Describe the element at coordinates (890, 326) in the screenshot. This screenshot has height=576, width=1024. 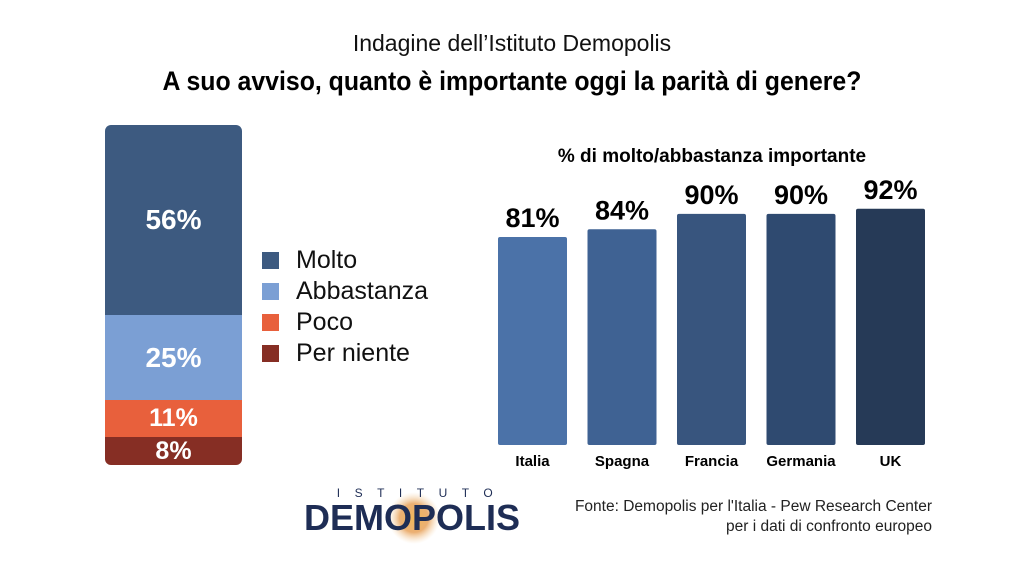
I see `bar-uk` at that location.